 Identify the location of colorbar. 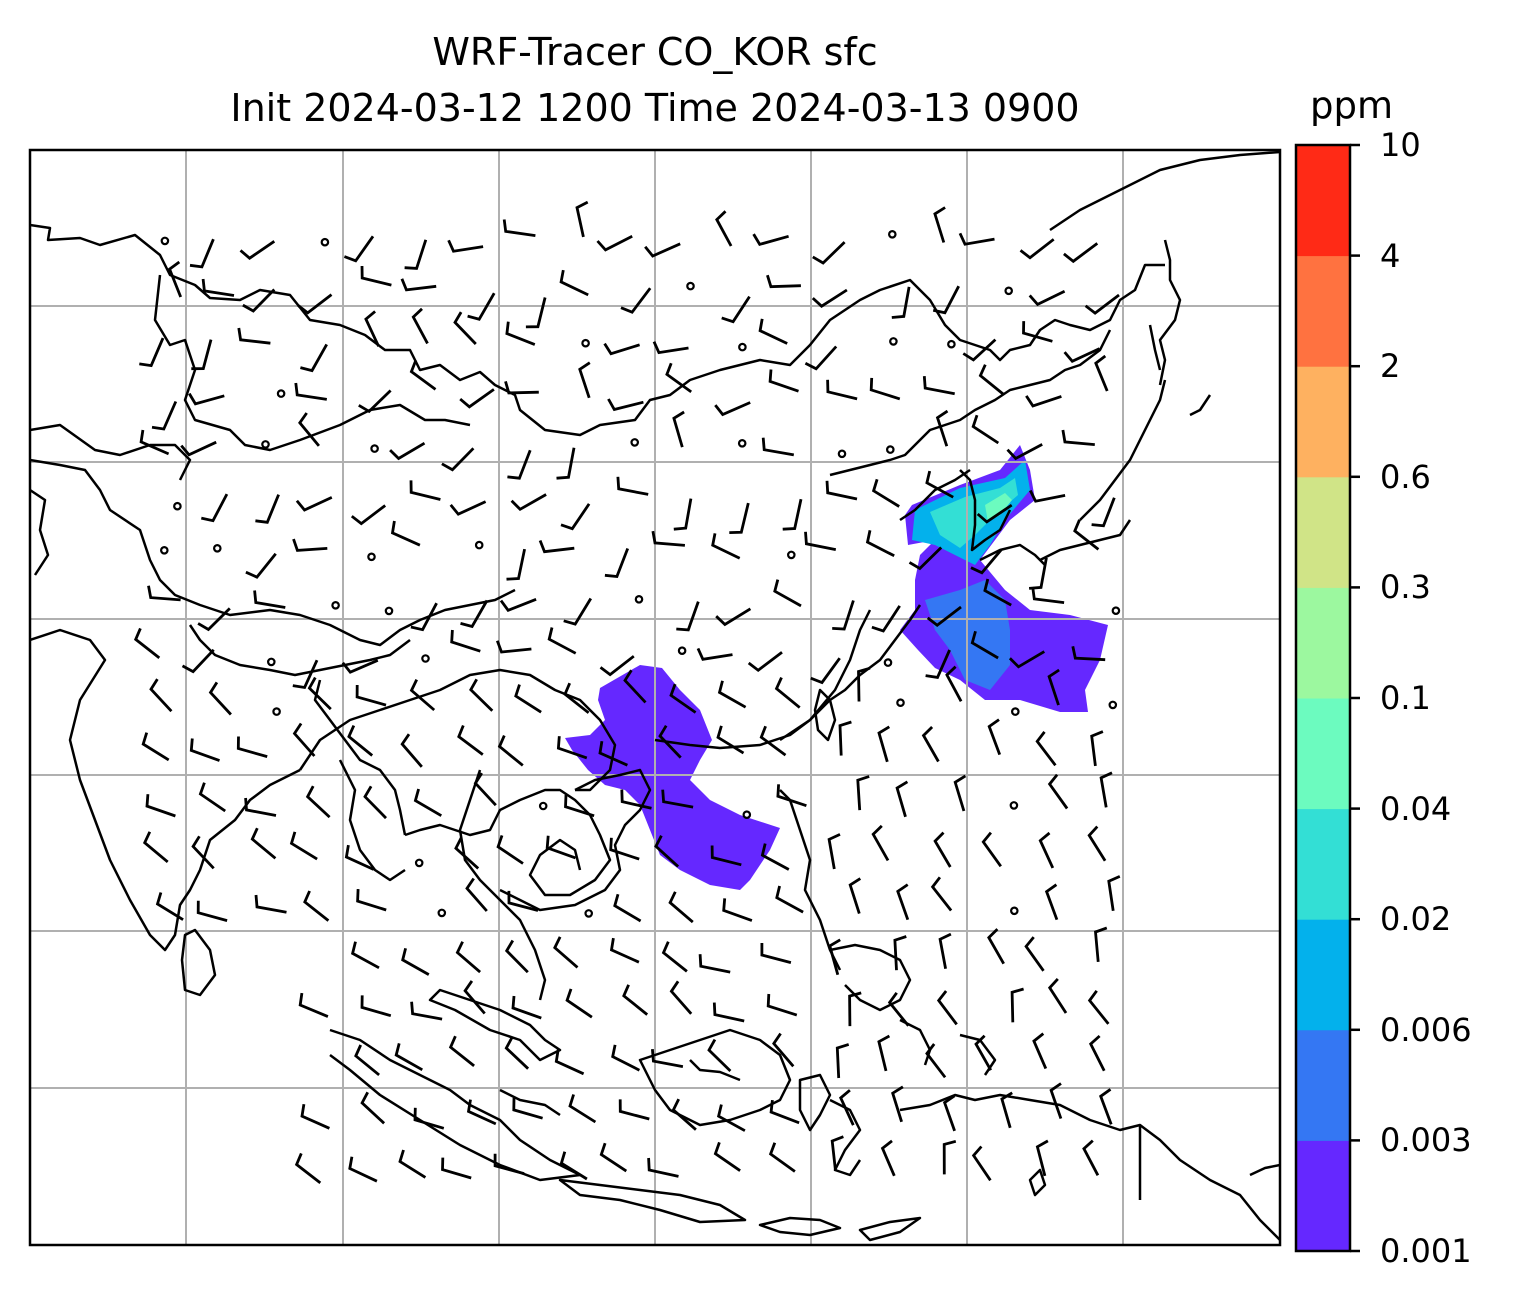
(1327, 698).